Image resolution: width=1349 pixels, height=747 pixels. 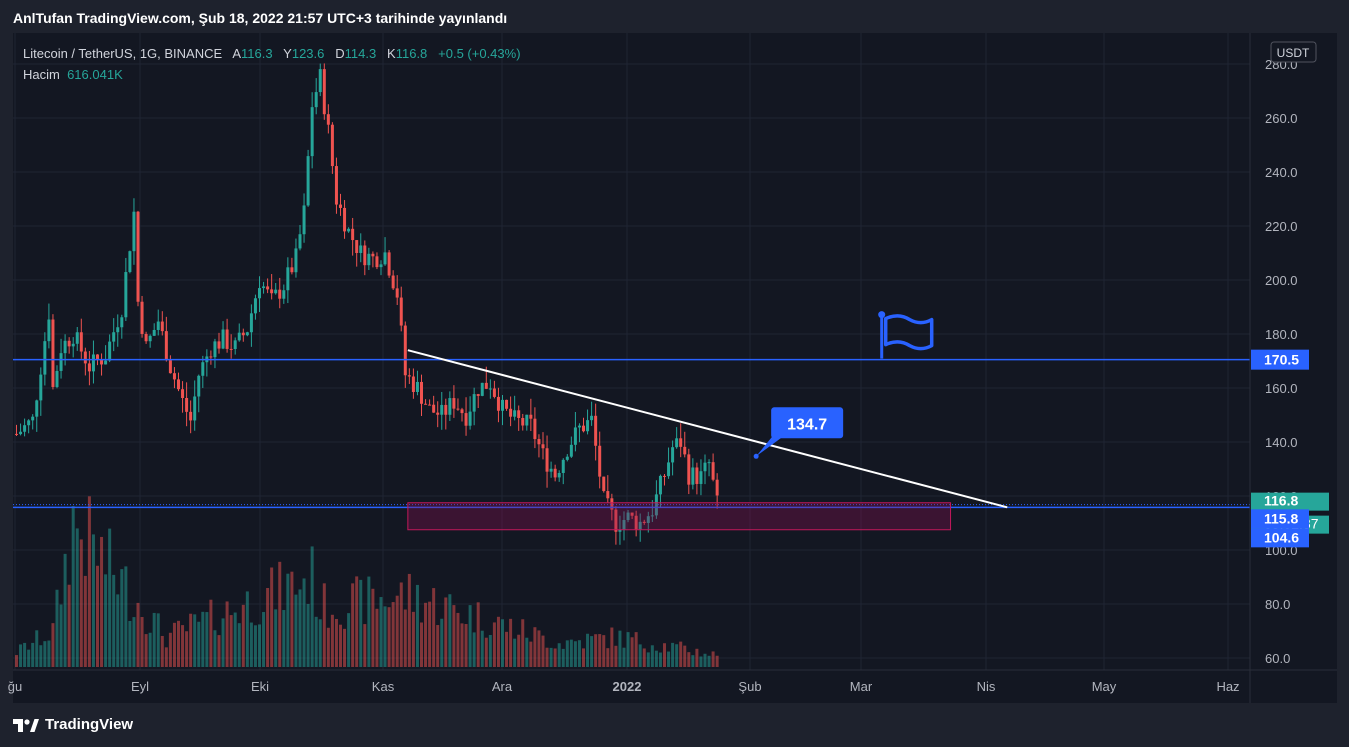 What do you see at coordinates (679, 516) in the screenshot?
I see `support-zone-rectangle` at bounding box center [679, 516].